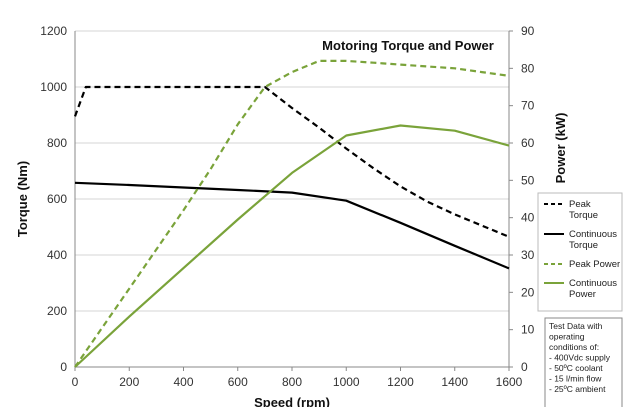 This screenshot has width=626, height=407. I want to click on y-left-tick-label: 800, so click(57, 143).